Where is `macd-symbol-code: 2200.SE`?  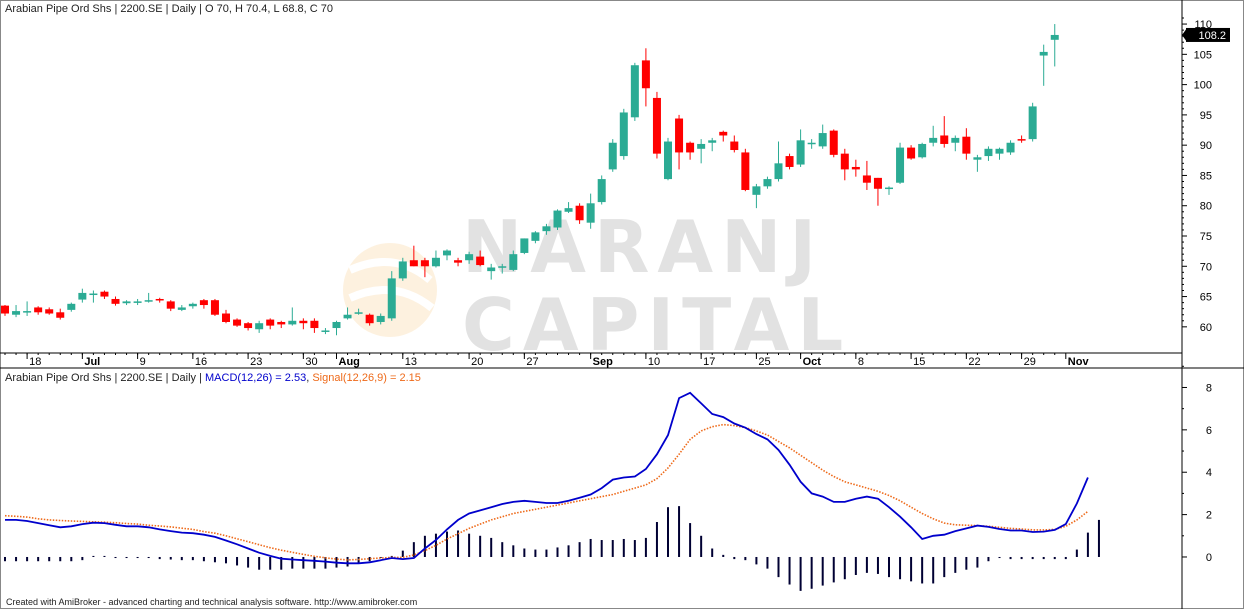 macd-symbol-code: 2200.SE is located at coordinates (141, 378).